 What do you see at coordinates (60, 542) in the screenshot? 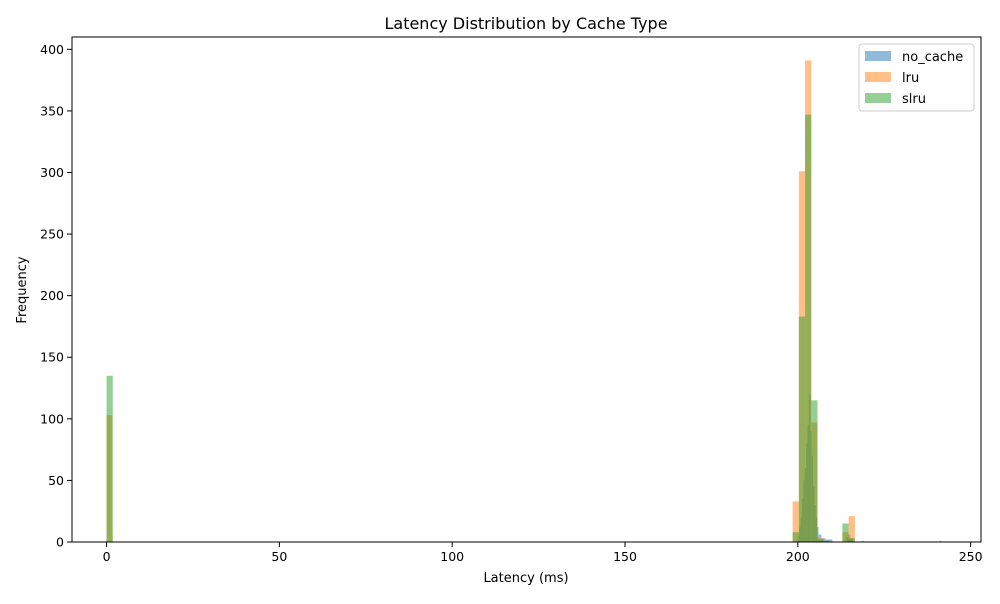
I see `y-tick-label: 0` at bounding box center [60, 542].